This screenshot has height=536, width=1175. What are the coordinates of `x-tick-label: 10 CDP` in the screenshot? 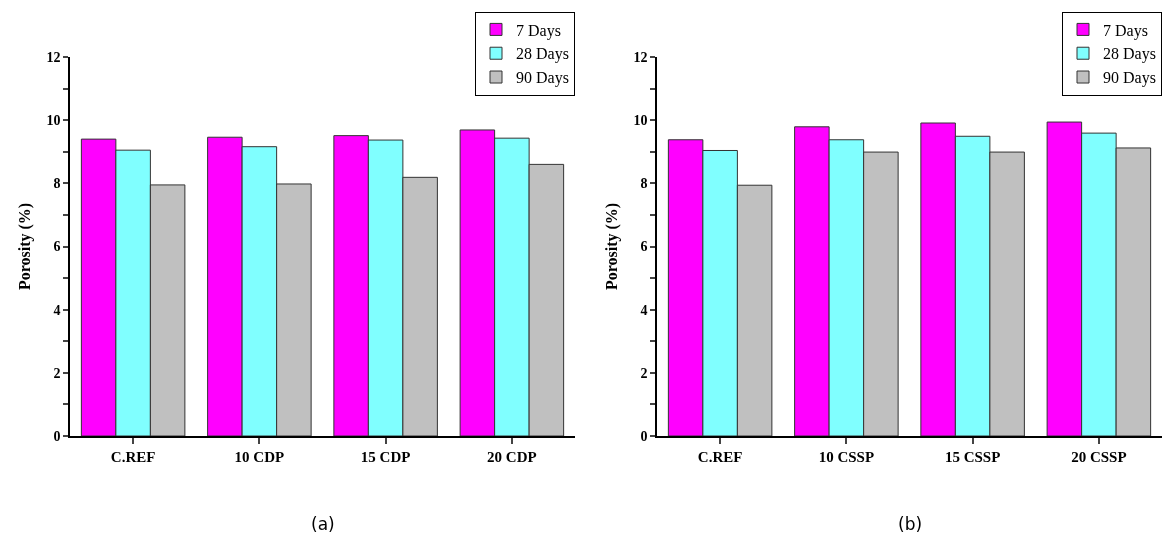 It's located at (259, 457).